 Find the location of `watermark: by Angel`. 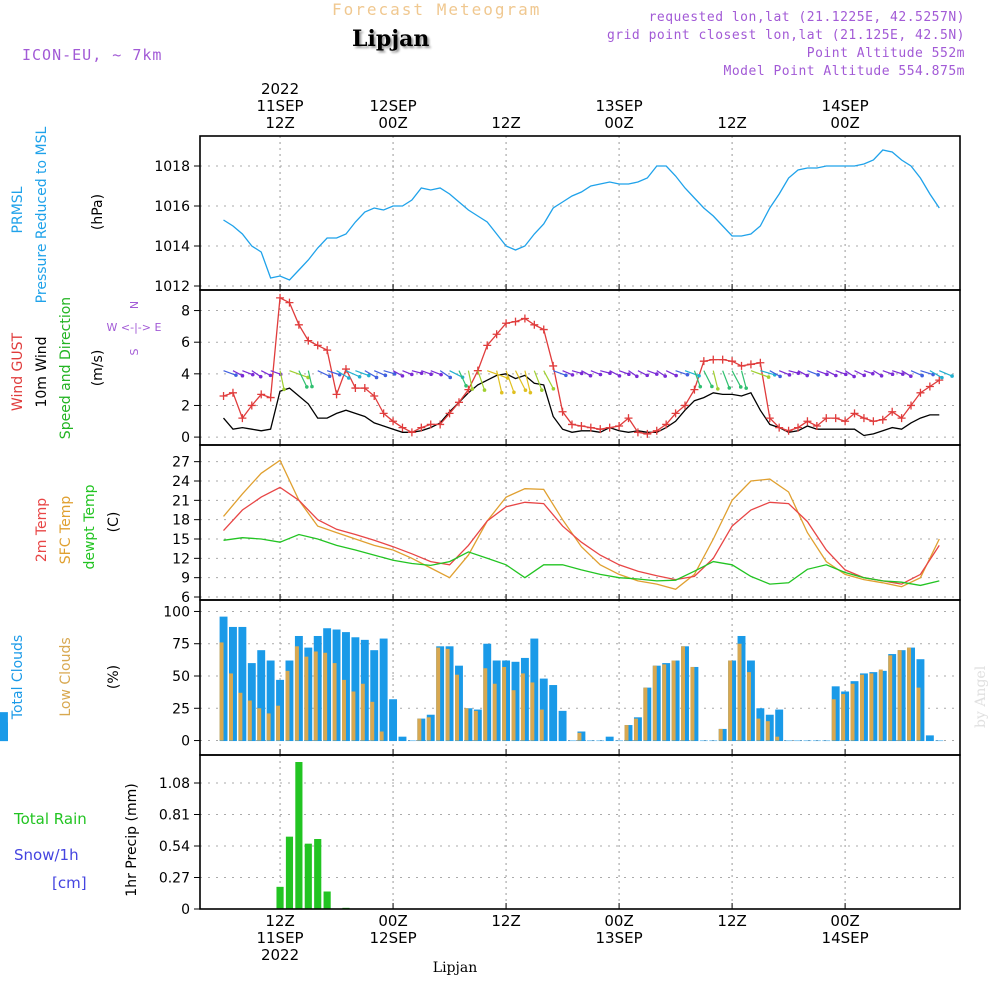

watermark: by Angel is located at coordinates (981, 696).